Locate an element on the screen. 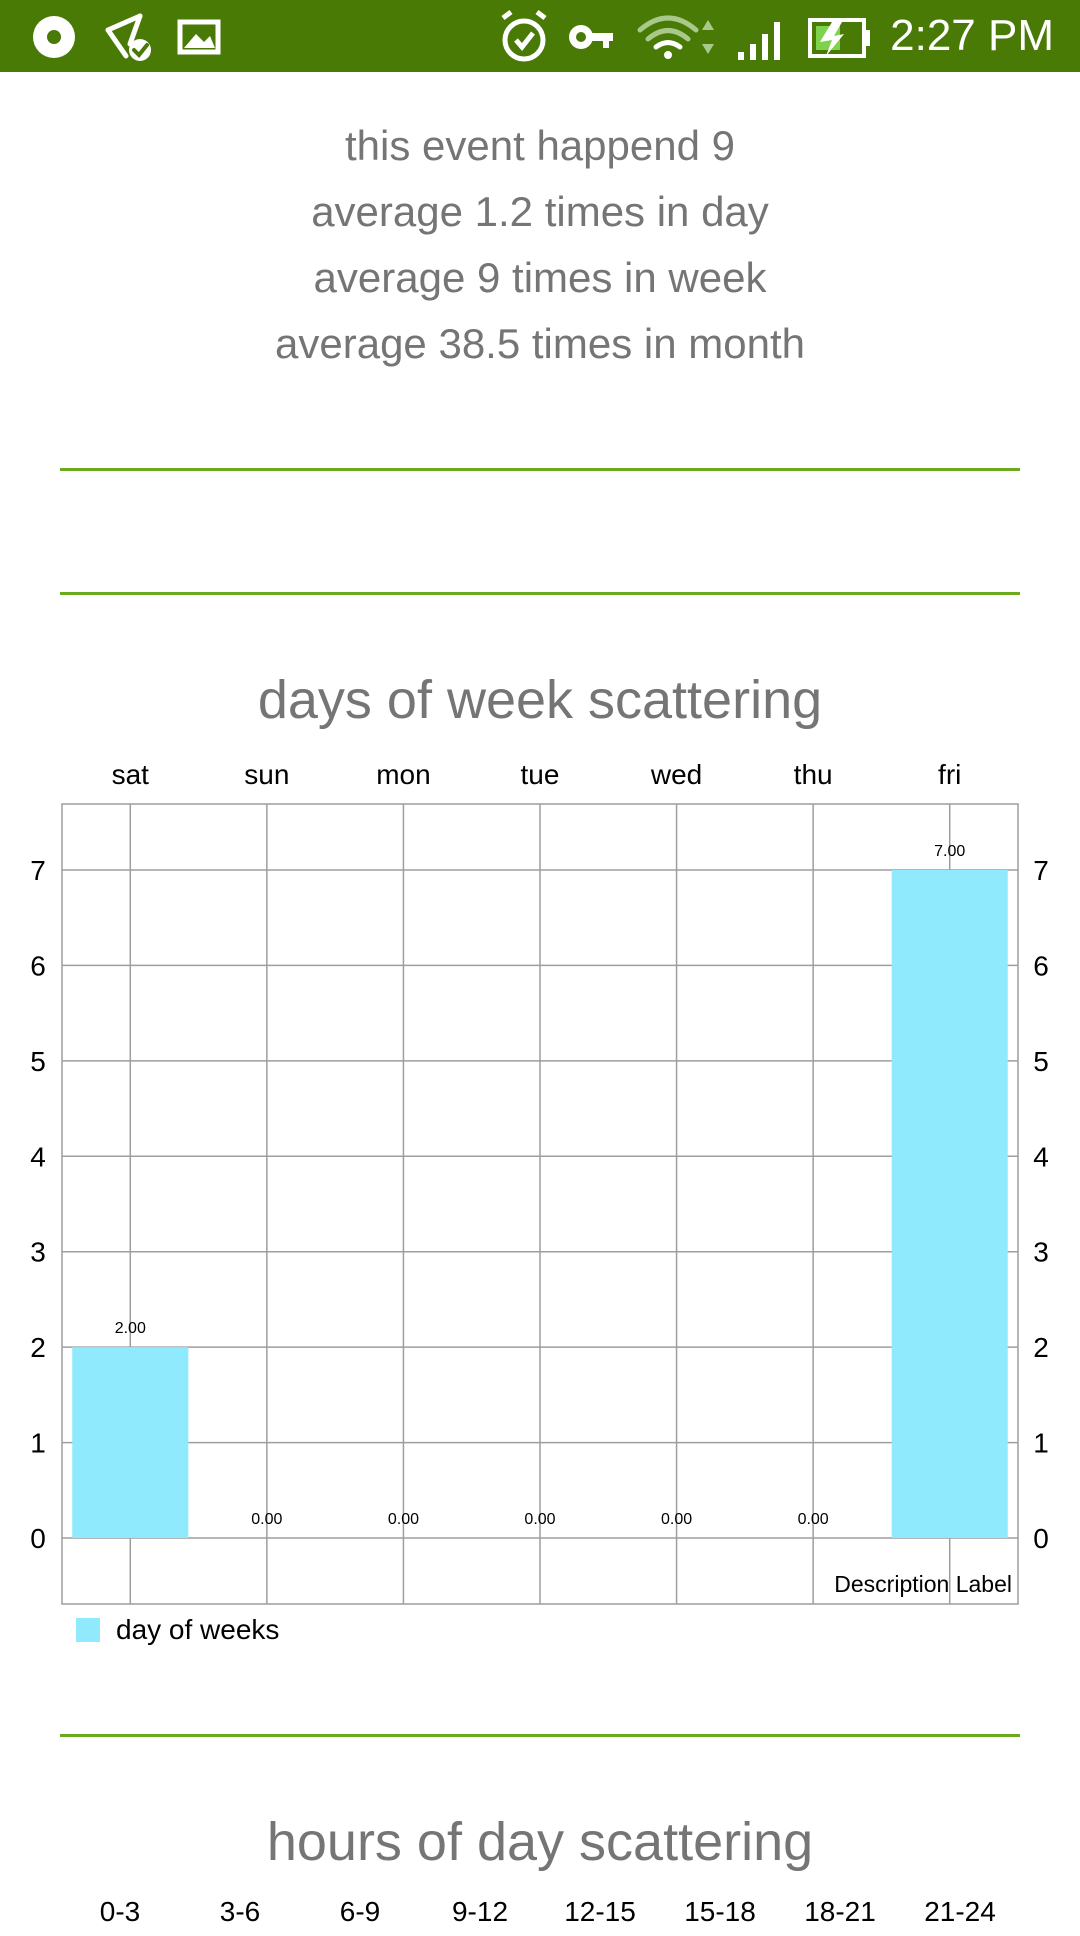 This screenshot has height=1936, width=1080. bar-value-label: 2.00 is located at coordinates (130, 1328).